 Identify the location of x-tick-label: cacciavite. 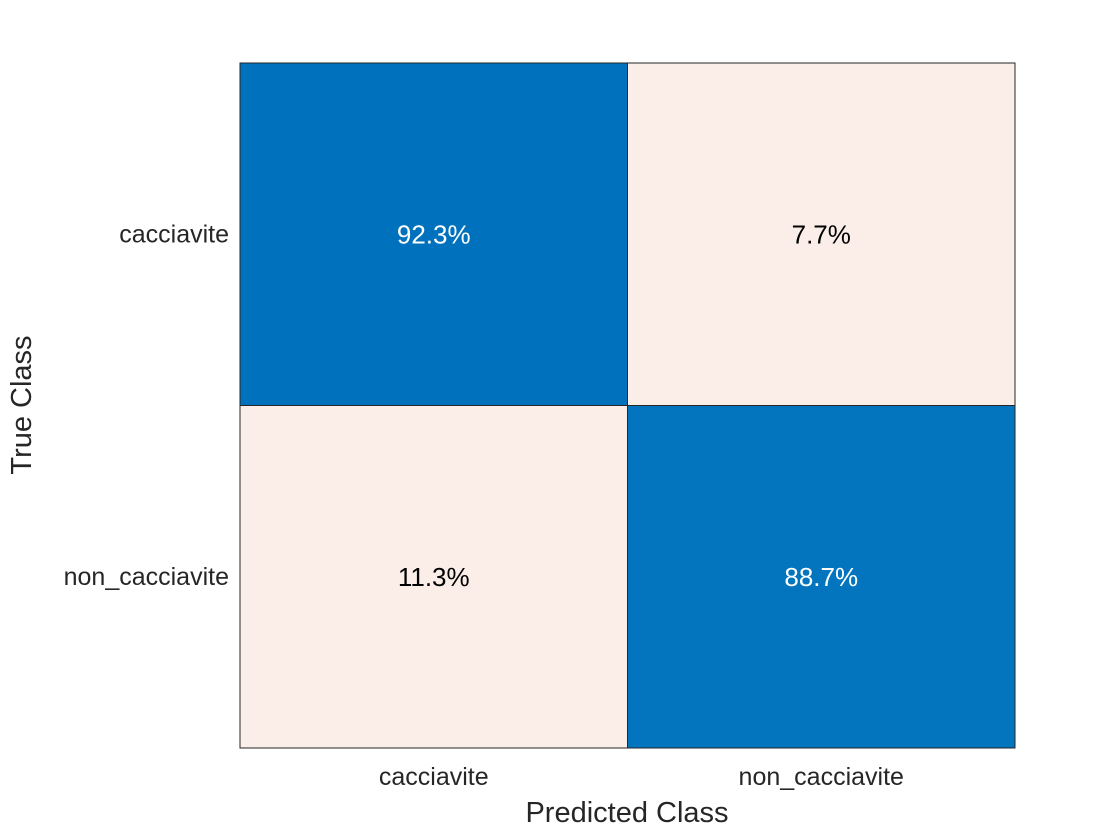
(434, 777).